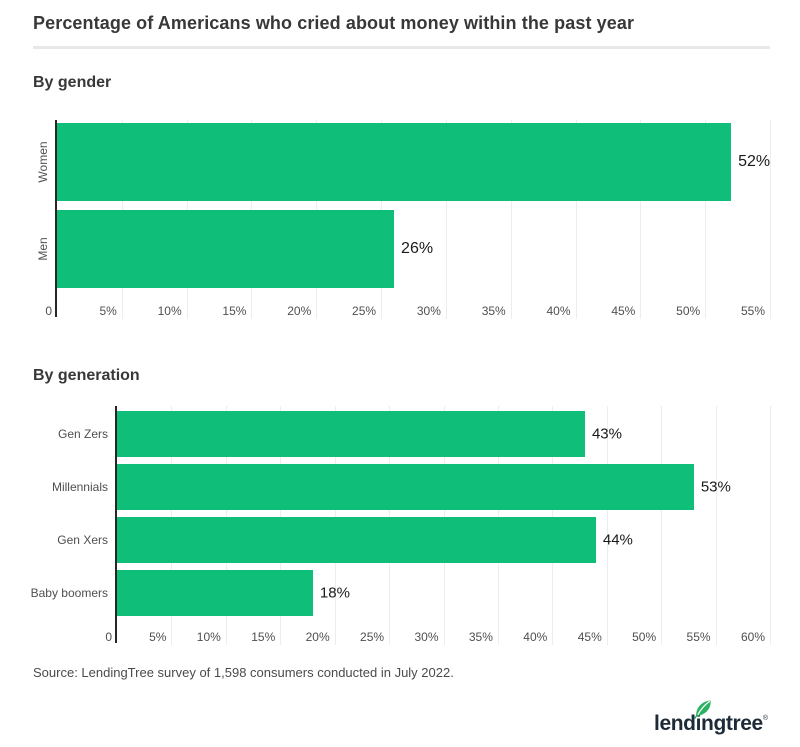 Image resolution: width=800 pixels, height=747 pixels. What do you see at coordinates (79, 487) in the screenshot?
I see `category-label: Millennials` at bounding box center [79, 487].